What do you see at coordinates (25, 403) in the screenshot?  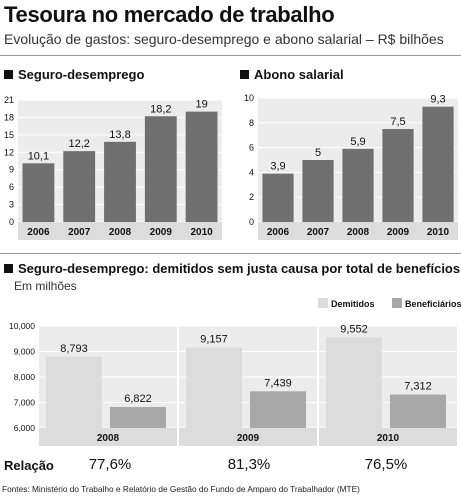 I see `y-tick-label: 7,000` at bounding box center [25, 403].